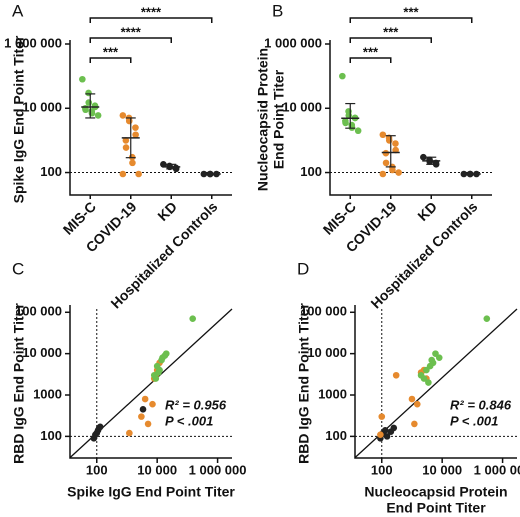 This screenshot has height=517, width=520. Describe the element at coordinates (196, 404) in the screenshot. I see `stat-label: R² = 0.956` at that location.